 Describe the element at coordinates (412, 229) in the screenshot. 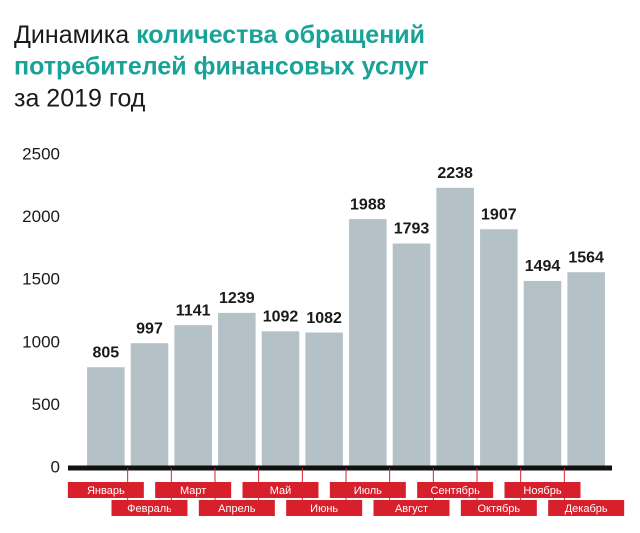

I see `data-label: 1793` at that location.